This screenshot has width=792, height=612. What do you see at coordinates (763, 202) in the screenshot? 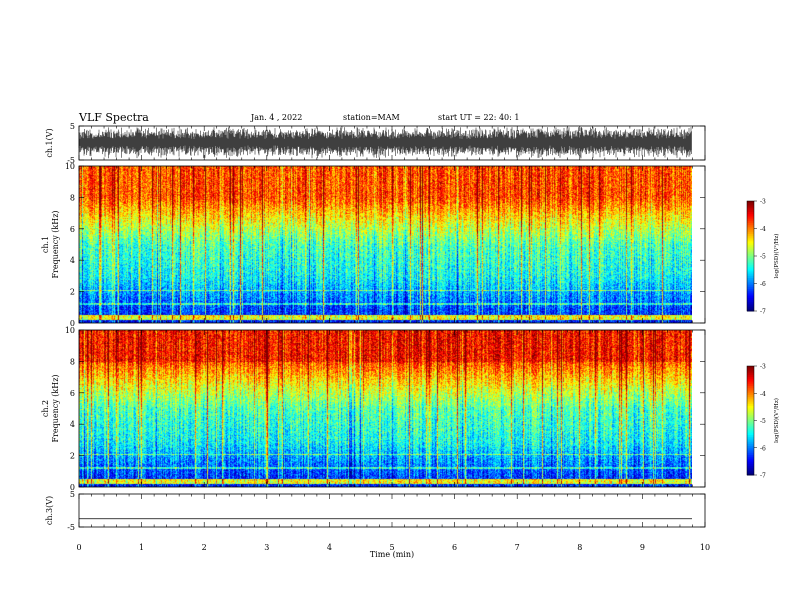
I see `colorbar-tick-label: -3` at bounding box center [763, 202].